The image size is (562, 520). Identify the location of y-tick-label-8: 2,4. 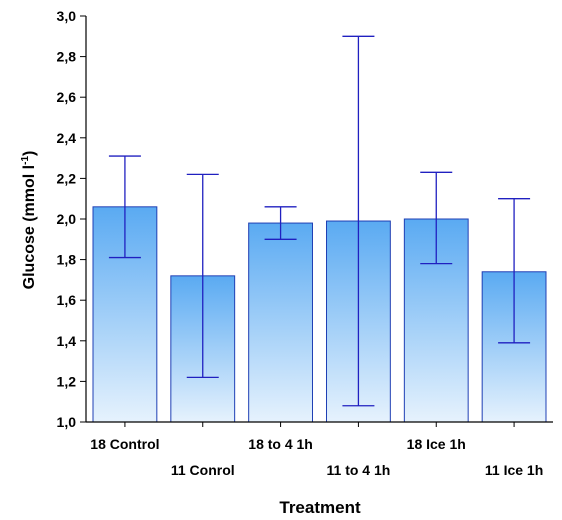
(67, 138).